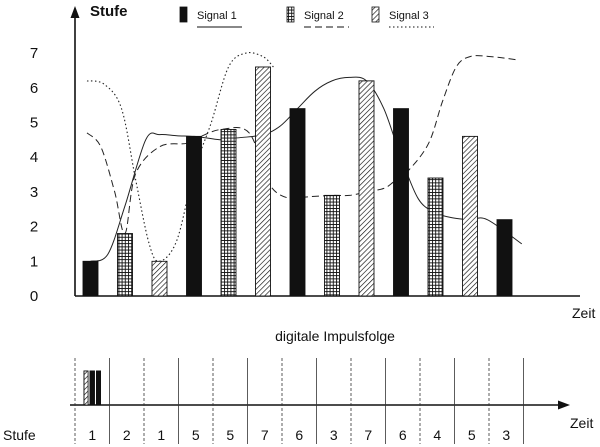  I want to click on x-axis-label: Zeit, so click(583, 313).